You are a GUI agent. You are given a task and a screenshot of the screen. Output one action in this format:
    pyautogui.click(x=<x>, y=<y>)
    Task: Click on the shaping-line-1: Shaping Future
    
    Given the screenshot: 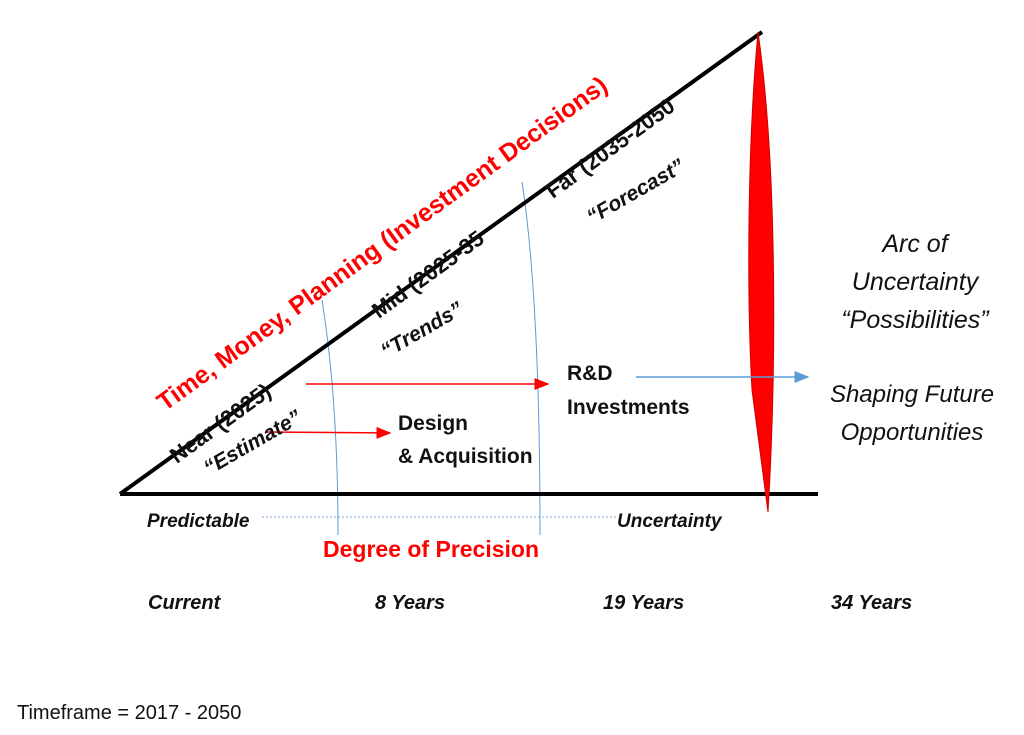 What is the action you would take?
    pyautogui.click(x=912, y=394)
    